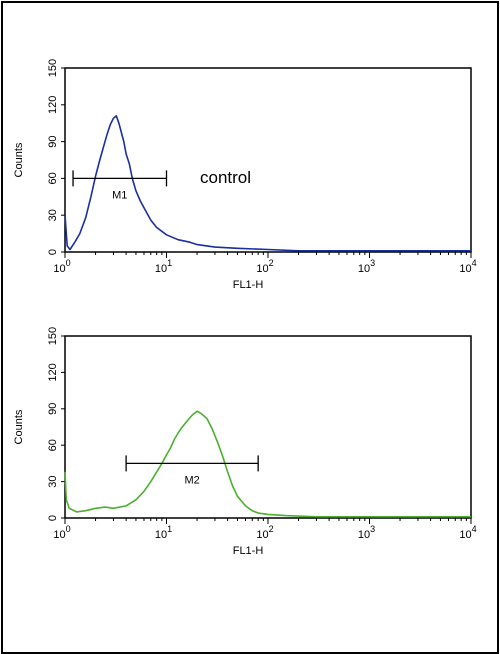 The image size is (500, 654). I want to click on annotation-label: control, so click(225, 177).